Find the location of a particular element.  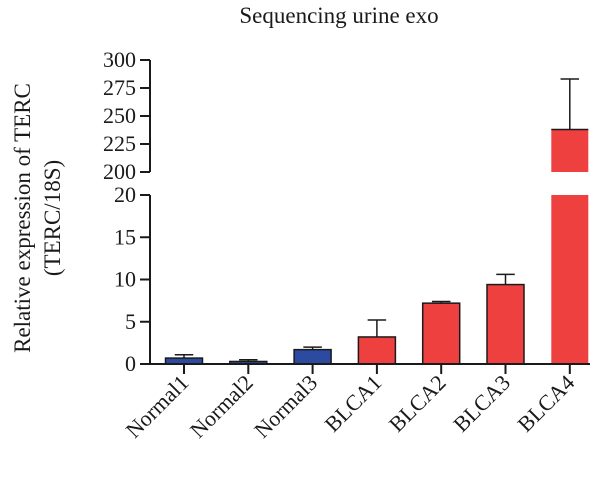

bar-blca2 is located at coordinates (441, 333).